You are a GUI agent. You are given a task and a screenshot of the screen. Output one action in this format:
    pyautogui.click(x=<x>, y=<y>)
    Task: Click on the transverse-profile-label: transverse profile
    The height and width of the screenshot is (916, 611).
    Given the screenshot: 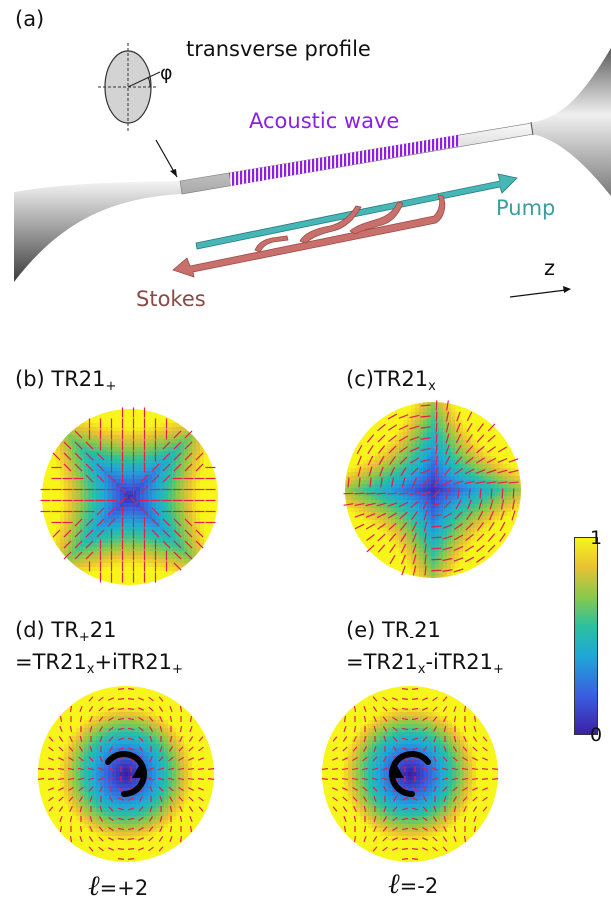 What is the action you would take?
    pyautogui.click(x=278, y=49)
    